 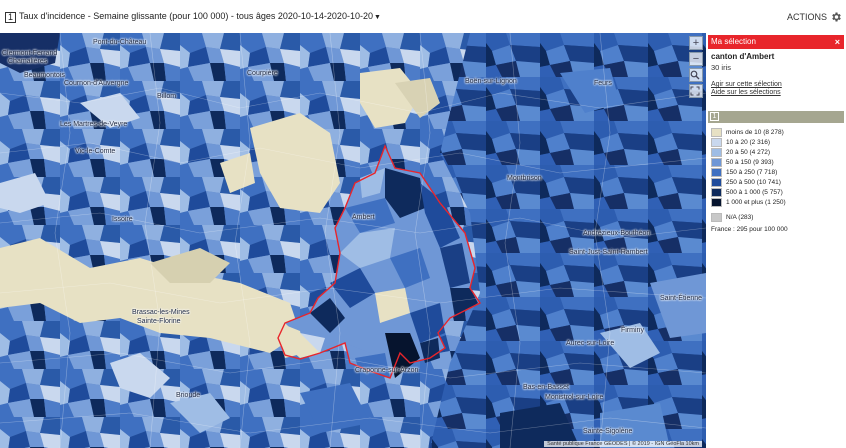 I want to click on legend-item: 1 000 et plus (1 250), so click(x=777, y=202).